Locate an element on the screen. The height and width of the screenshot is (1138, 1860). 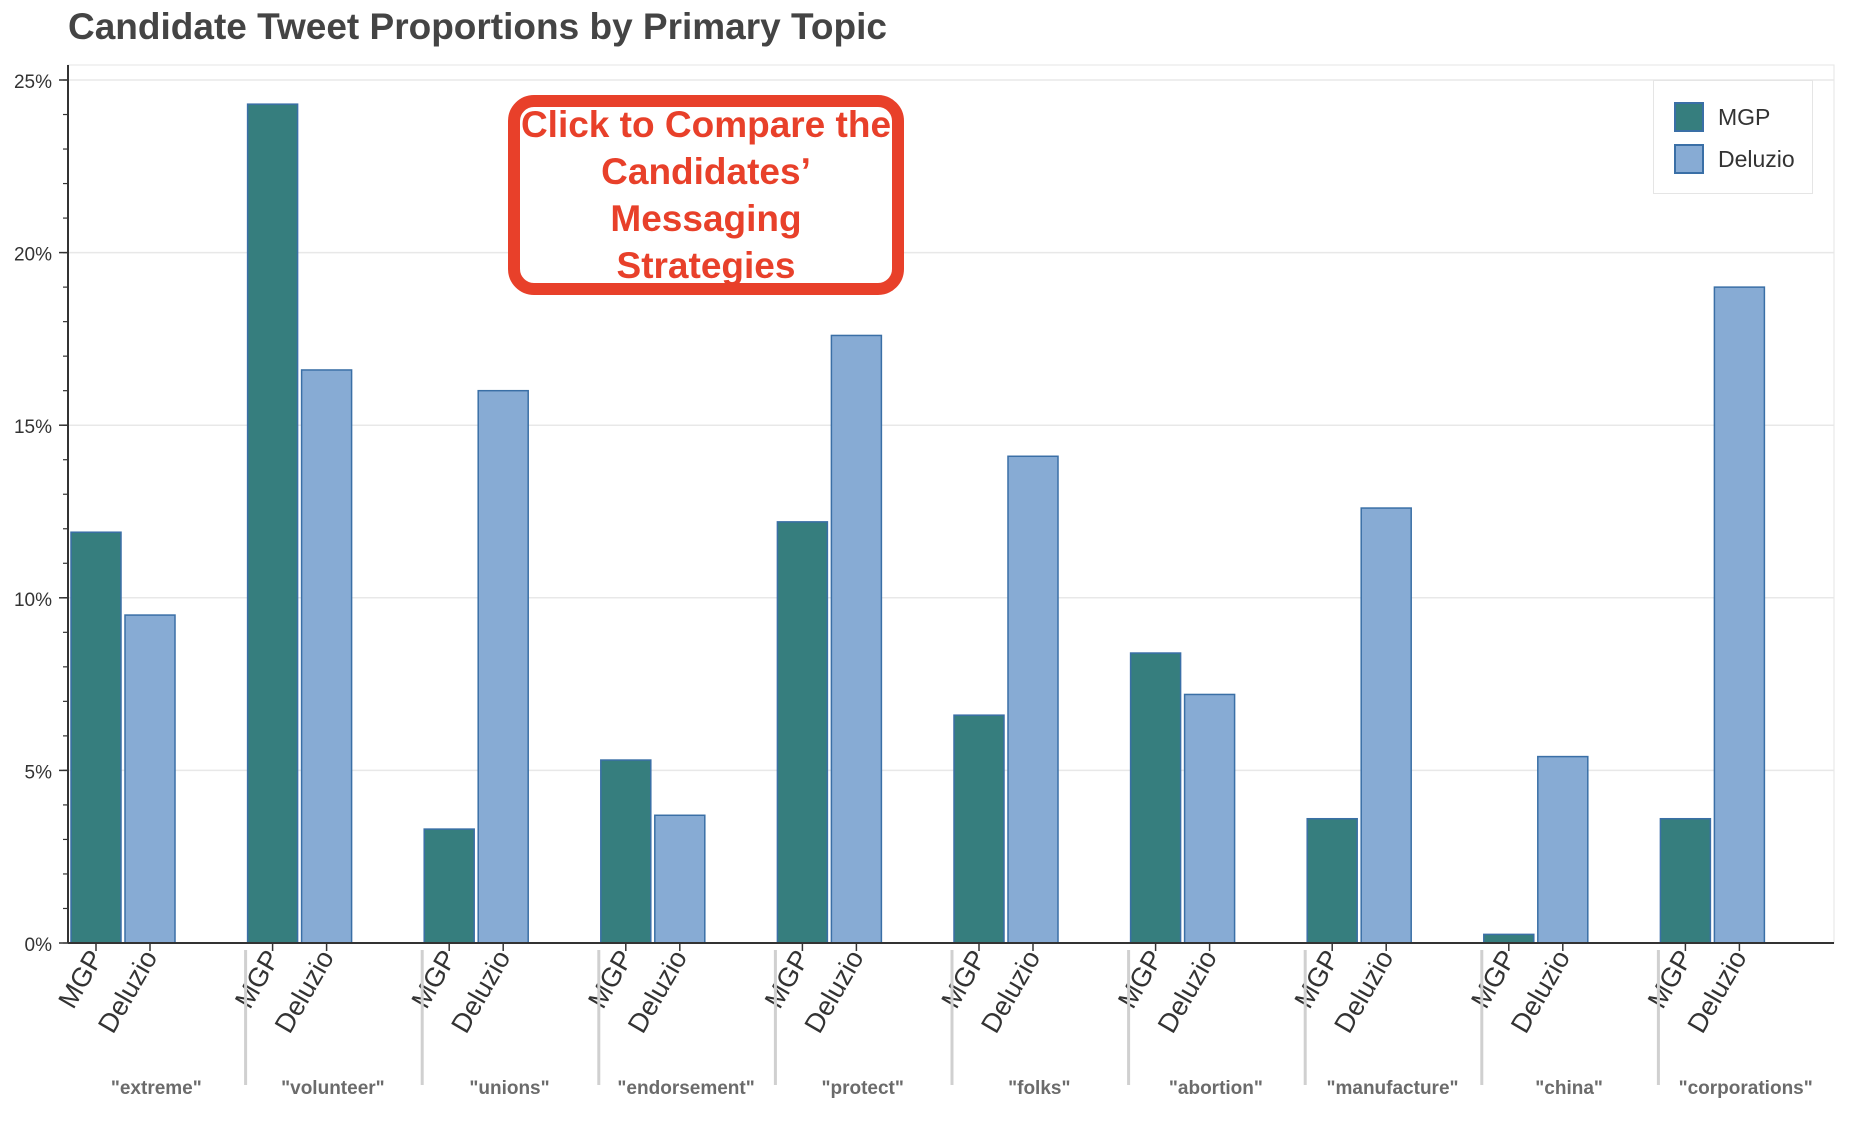
x-category-label: "extreme" is located at coordinates (156, 1088).